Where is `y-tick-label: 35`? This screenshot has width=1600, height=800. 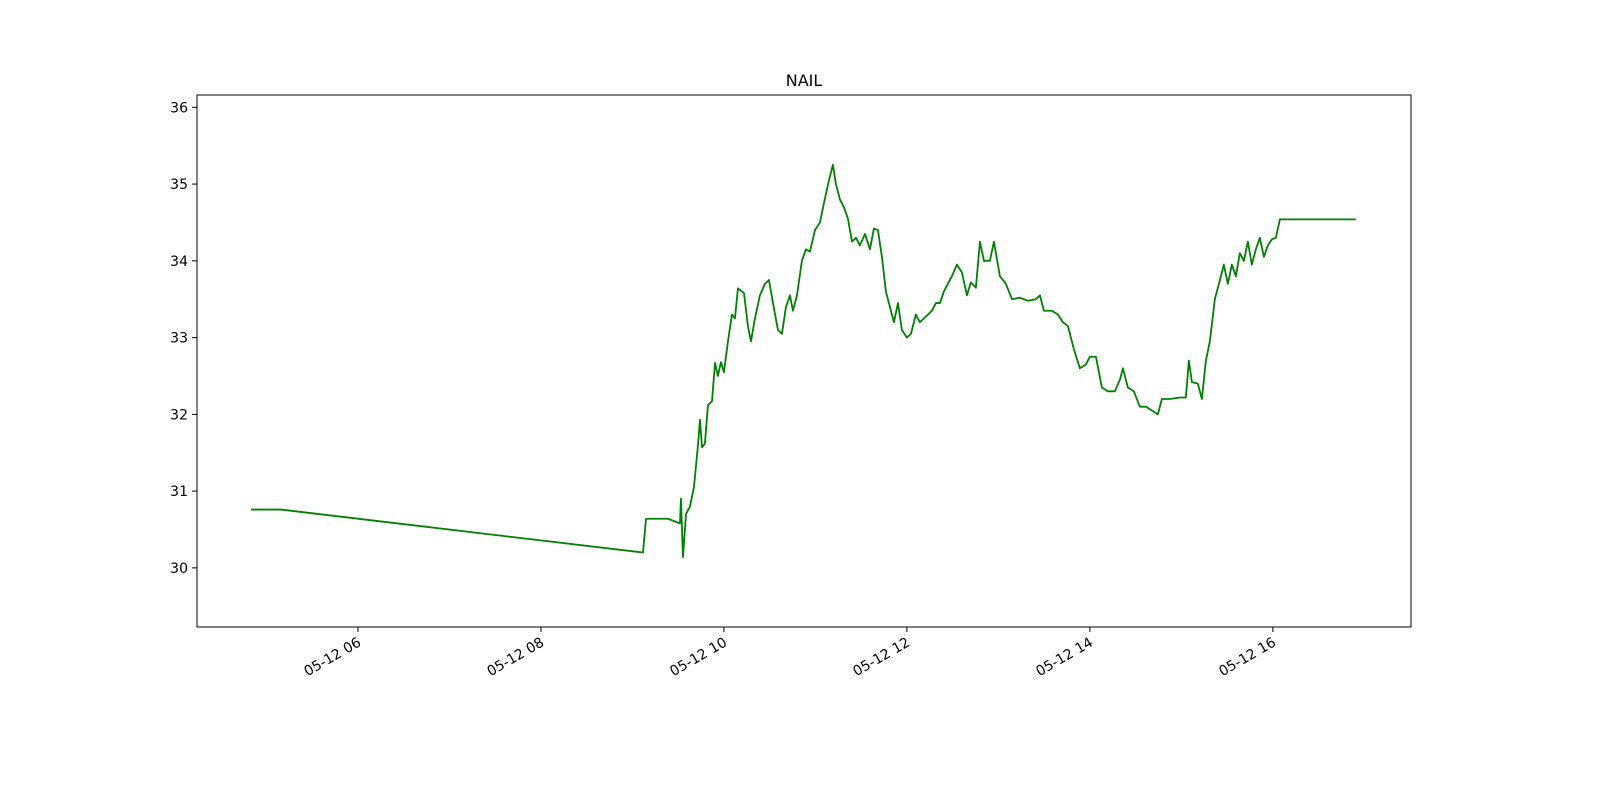
y-tick-label: 35 is located at coordinates (179, 185).